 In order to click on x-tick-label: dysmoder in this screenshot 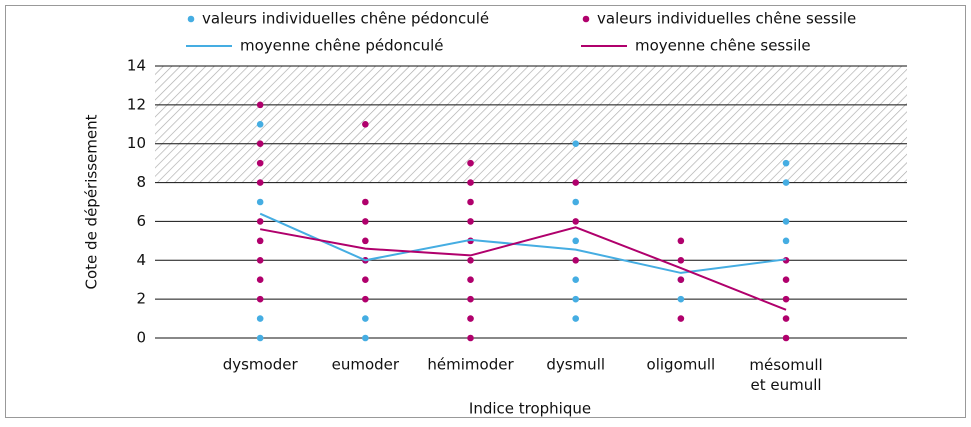, I will do `click(261, 365)`.